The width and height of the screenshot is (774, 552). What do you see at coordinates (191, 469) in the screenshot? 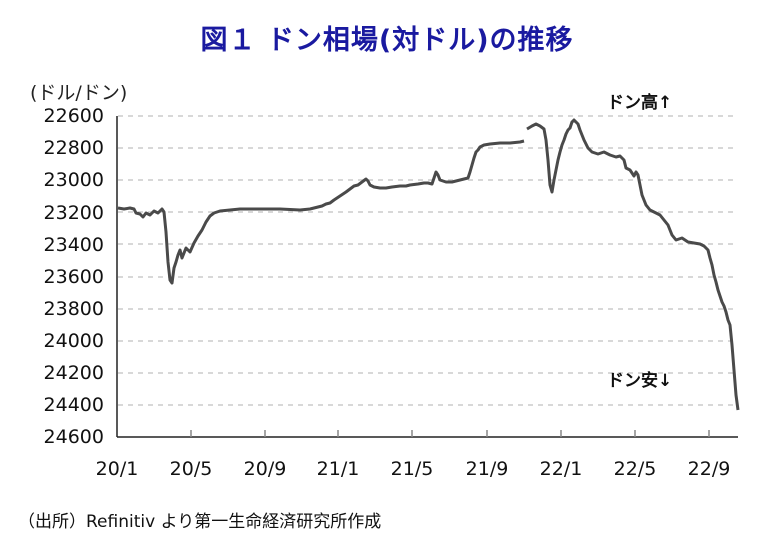
I see `x-tick-label: 20/5` at bounding box center [191, 469].